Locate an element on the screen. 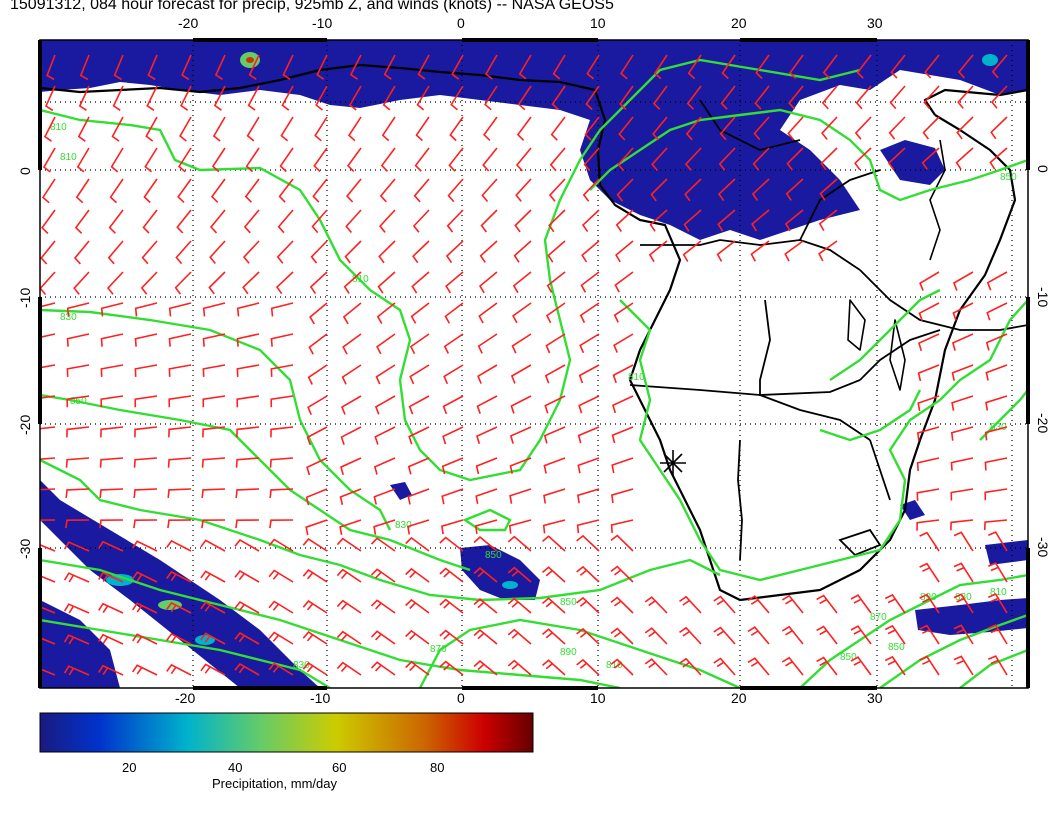 The image size is (1056, 816). x-tick-top: 20 is located at coordinates (739, 23).